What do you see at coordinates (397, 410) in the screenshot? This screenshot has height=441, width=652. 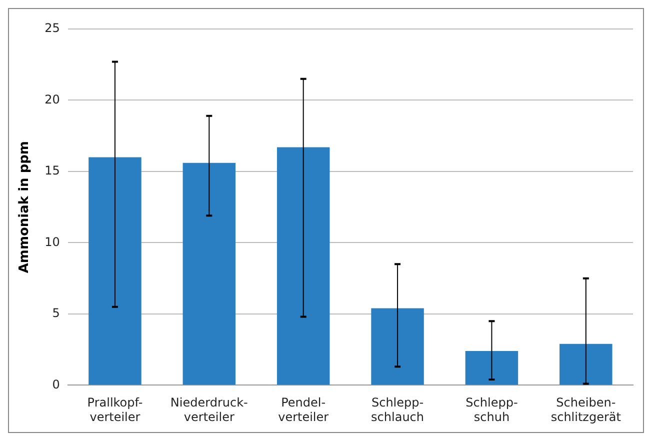 I see `x-tick-label: Schlepp- schlauch` at bounding box center [397, 410].